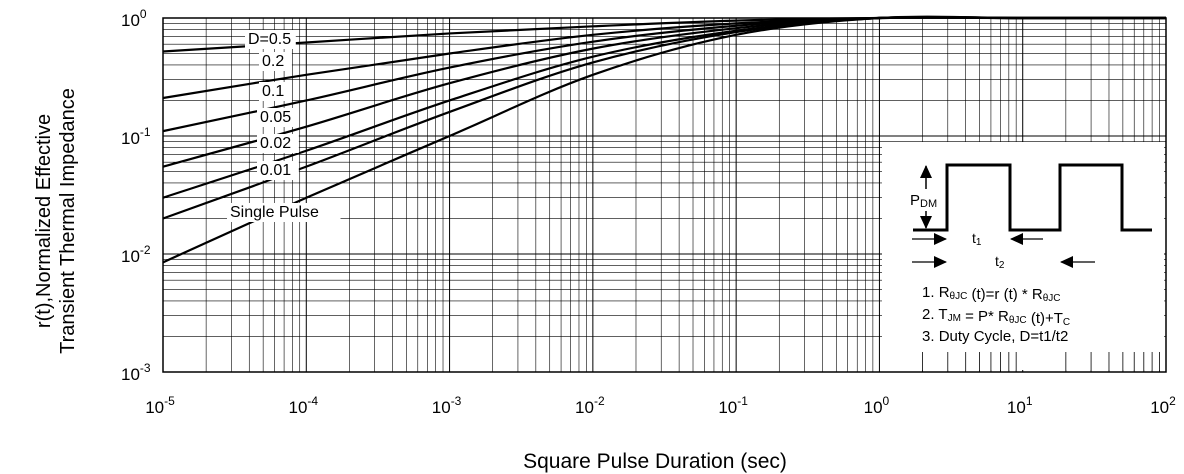  I want to click on x-tick-label: 10¹, so click(1020, 405).